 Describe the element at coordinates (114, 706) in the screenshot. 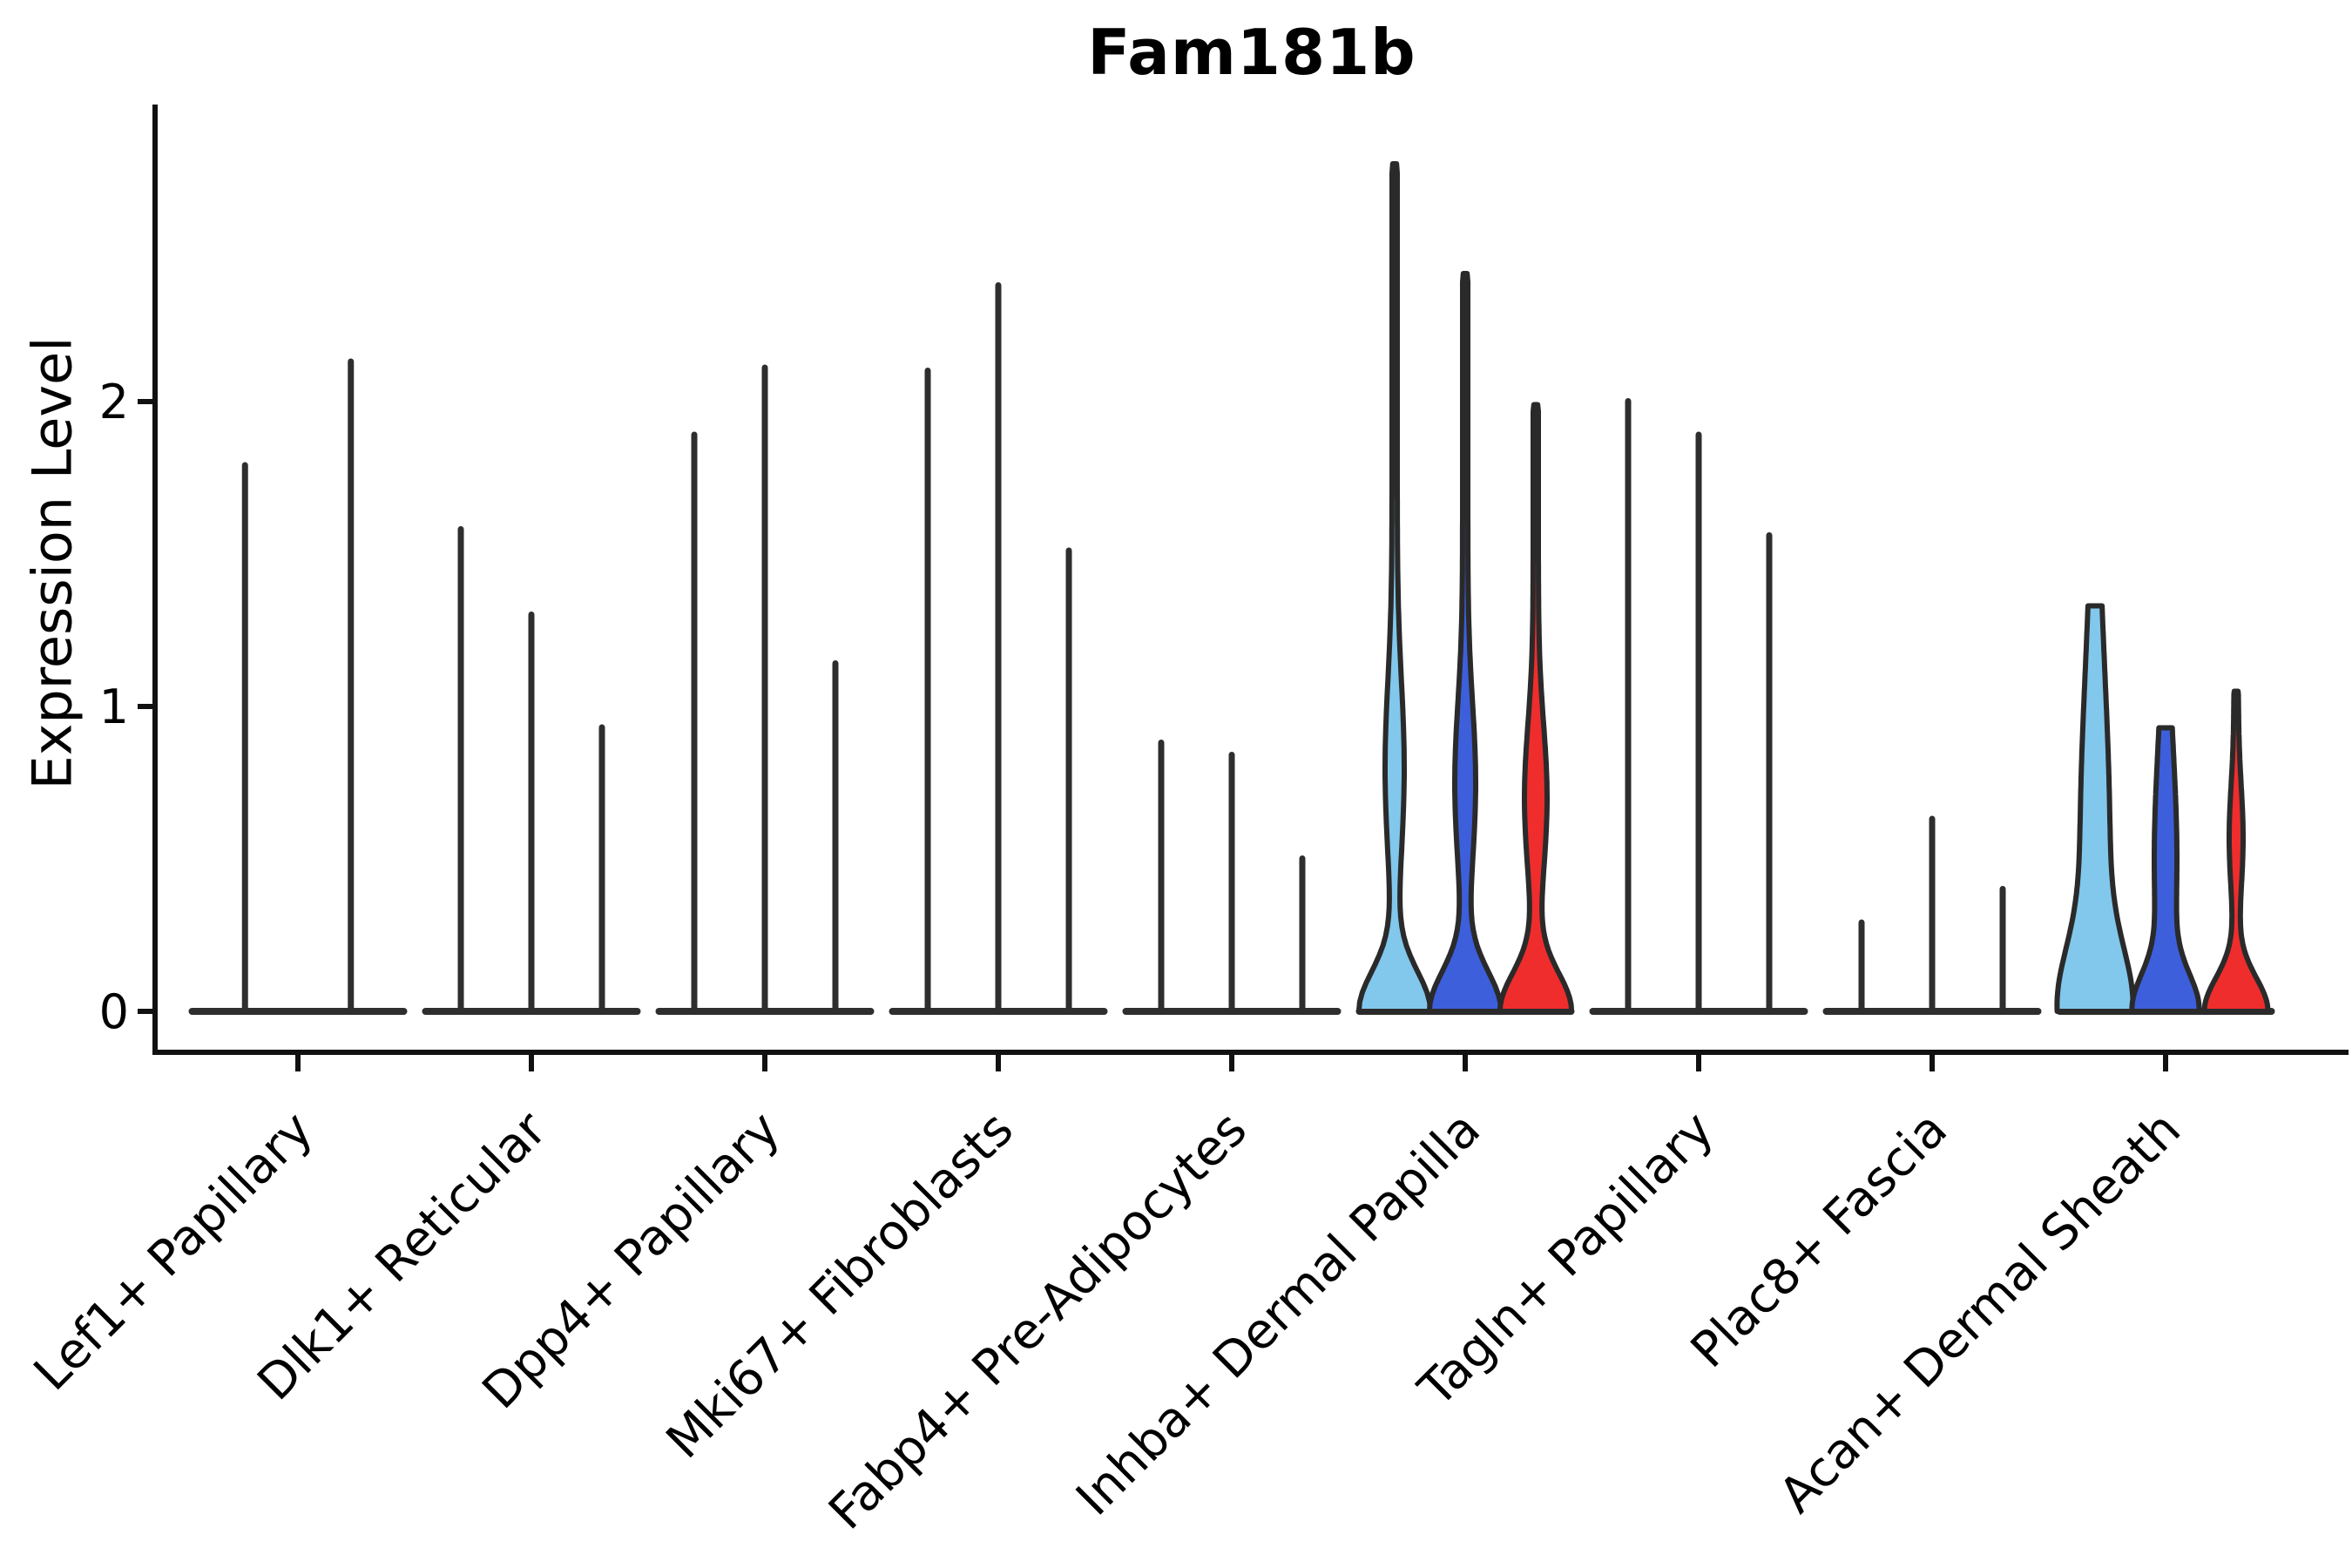

I see `y-tick-label: 1` at that location.